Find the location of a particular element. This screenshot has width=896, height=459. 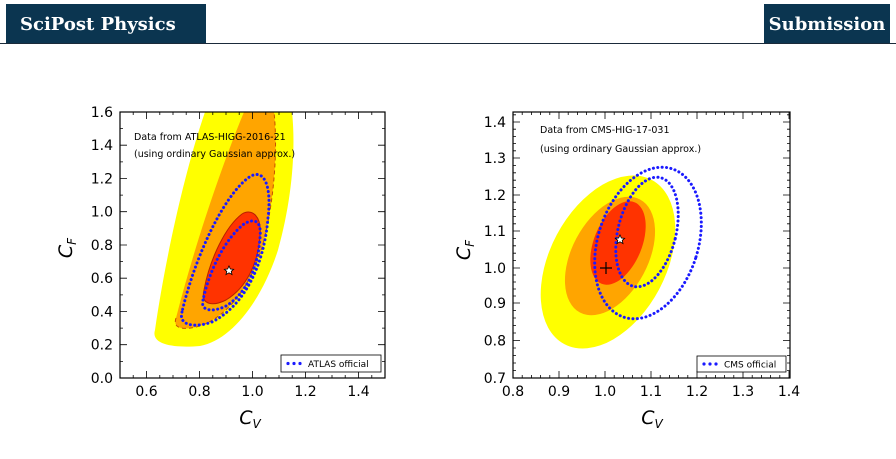

atlas-annotation-line1: Data from ATLAS-HIGG-2016-21 is located at coordinates (210, 137).